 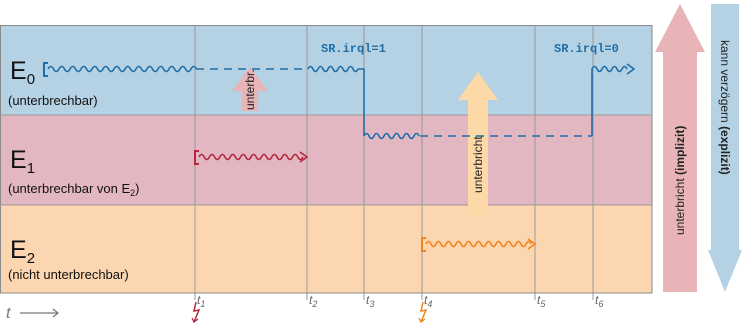 What do you see at coordinates (725, 107) in the screenshot?
I see `explicit-delay-label: kann verzögern (explizit)` at bounding box center [725, 107].